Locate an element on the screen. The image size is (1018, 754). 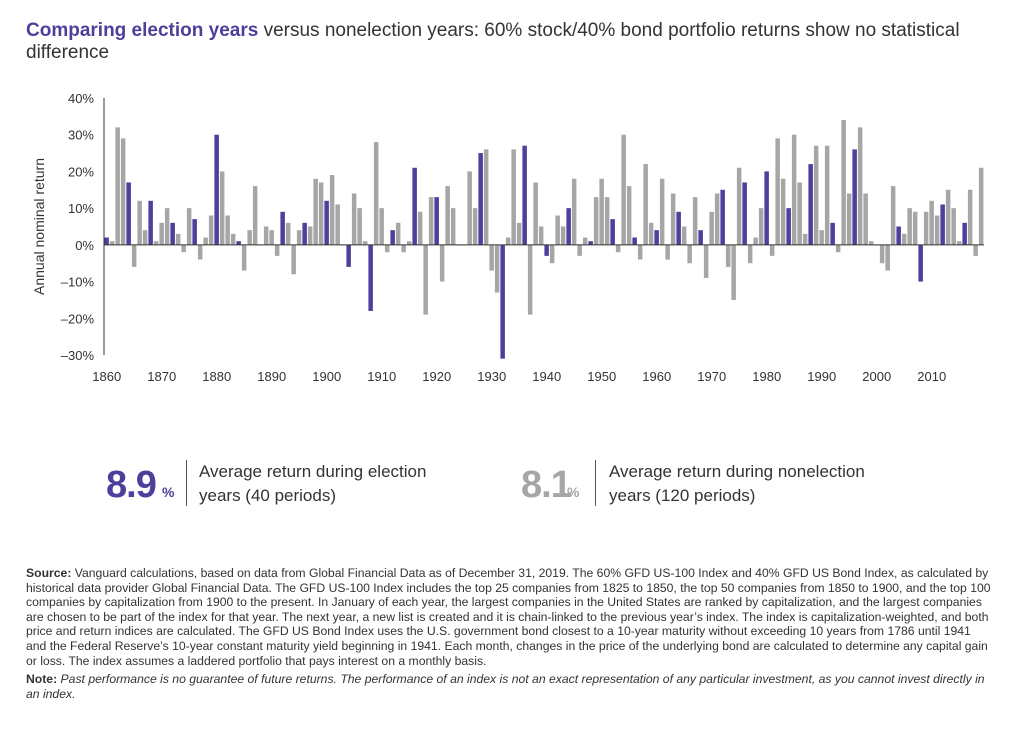
x-tick-label: 1940 is located at coordinates (546, 376).